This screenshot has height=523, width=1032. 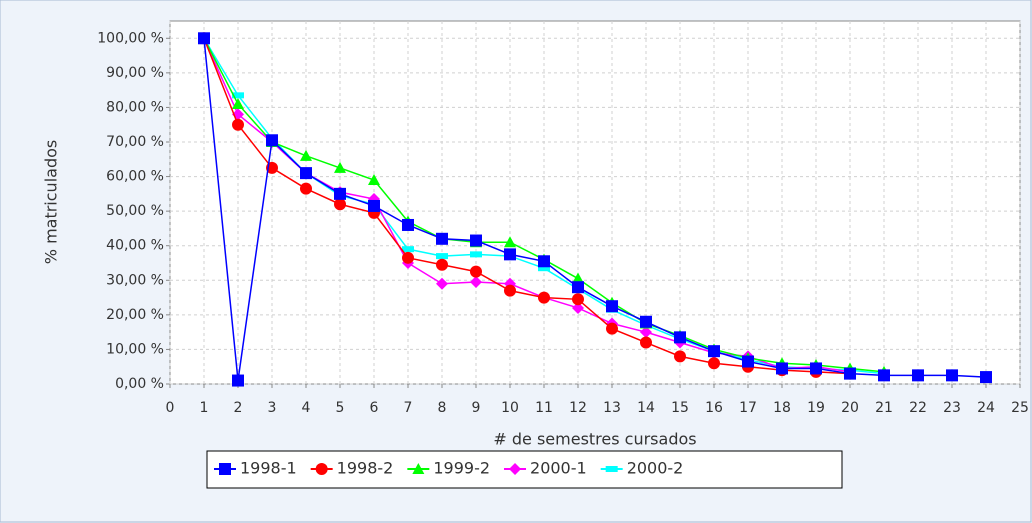 What do you see at coordinates (238, 408) in the screenshot?
I see `x-tick-label: 2` at bounding box center [238, 408].